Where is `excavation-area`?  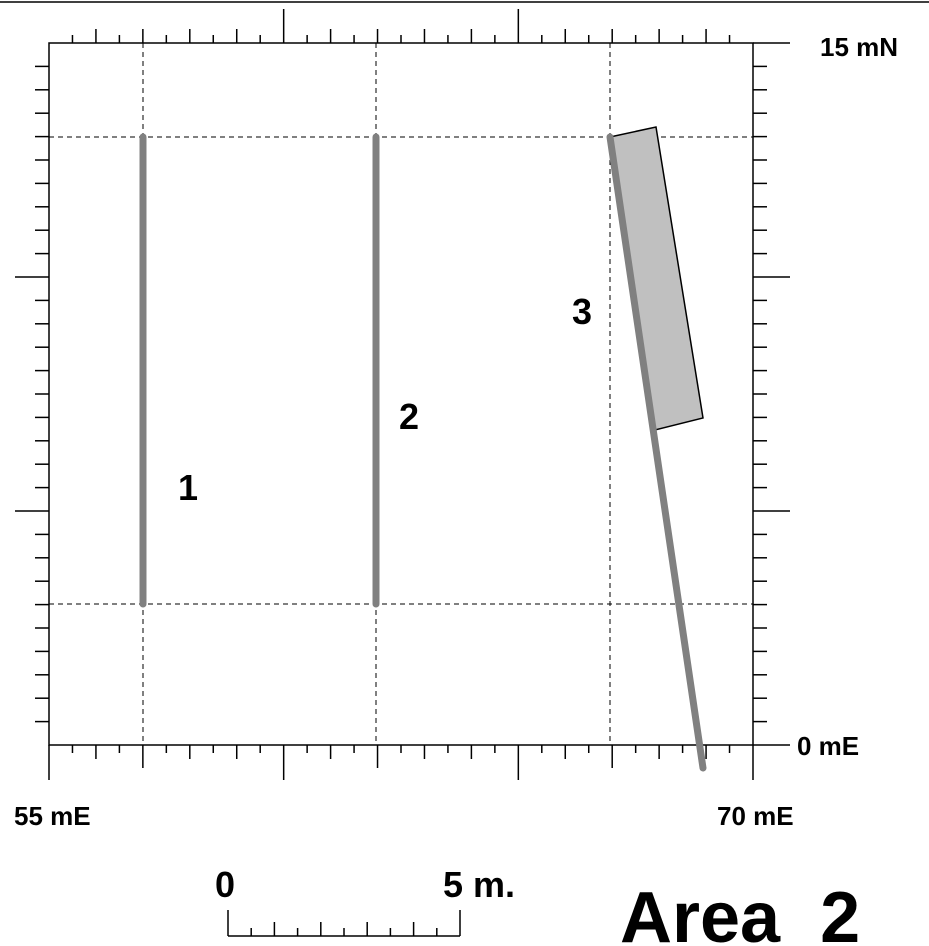 excavation-area is located at coordinates (656, 278).